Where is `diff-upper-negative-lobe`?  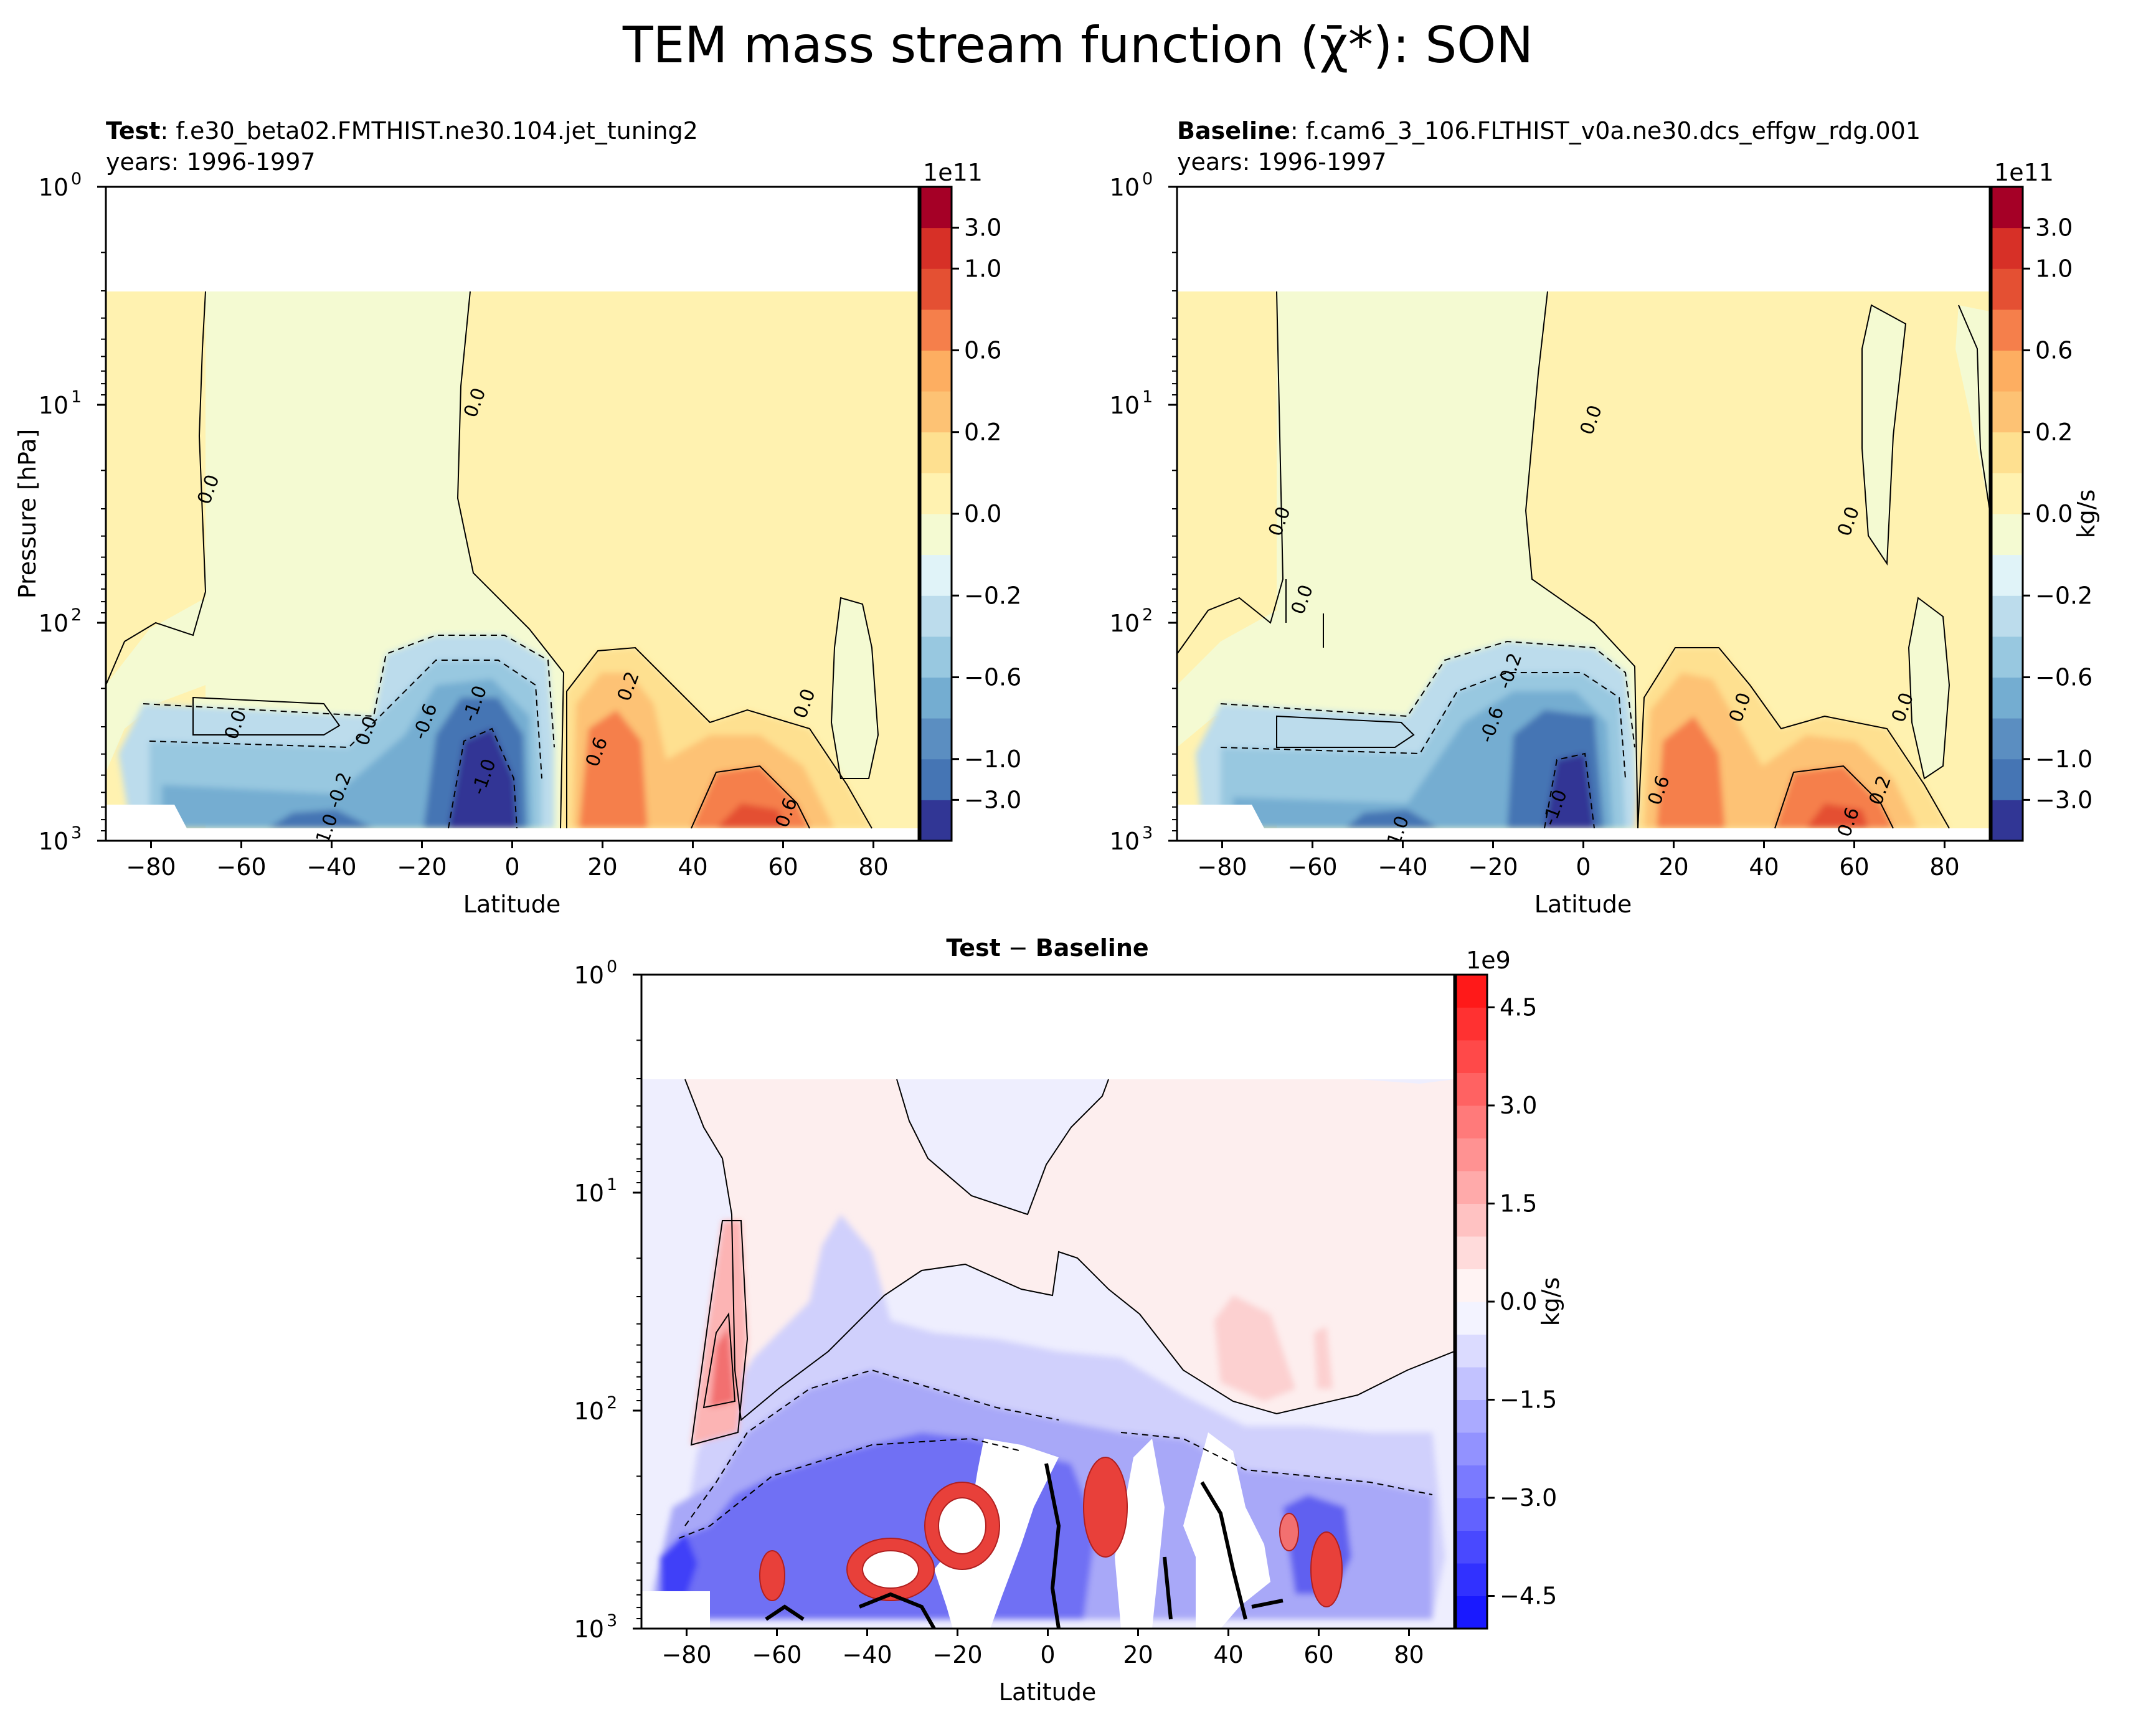
diff-upper-negative-lobe is located at coordinates (1003, 1146).